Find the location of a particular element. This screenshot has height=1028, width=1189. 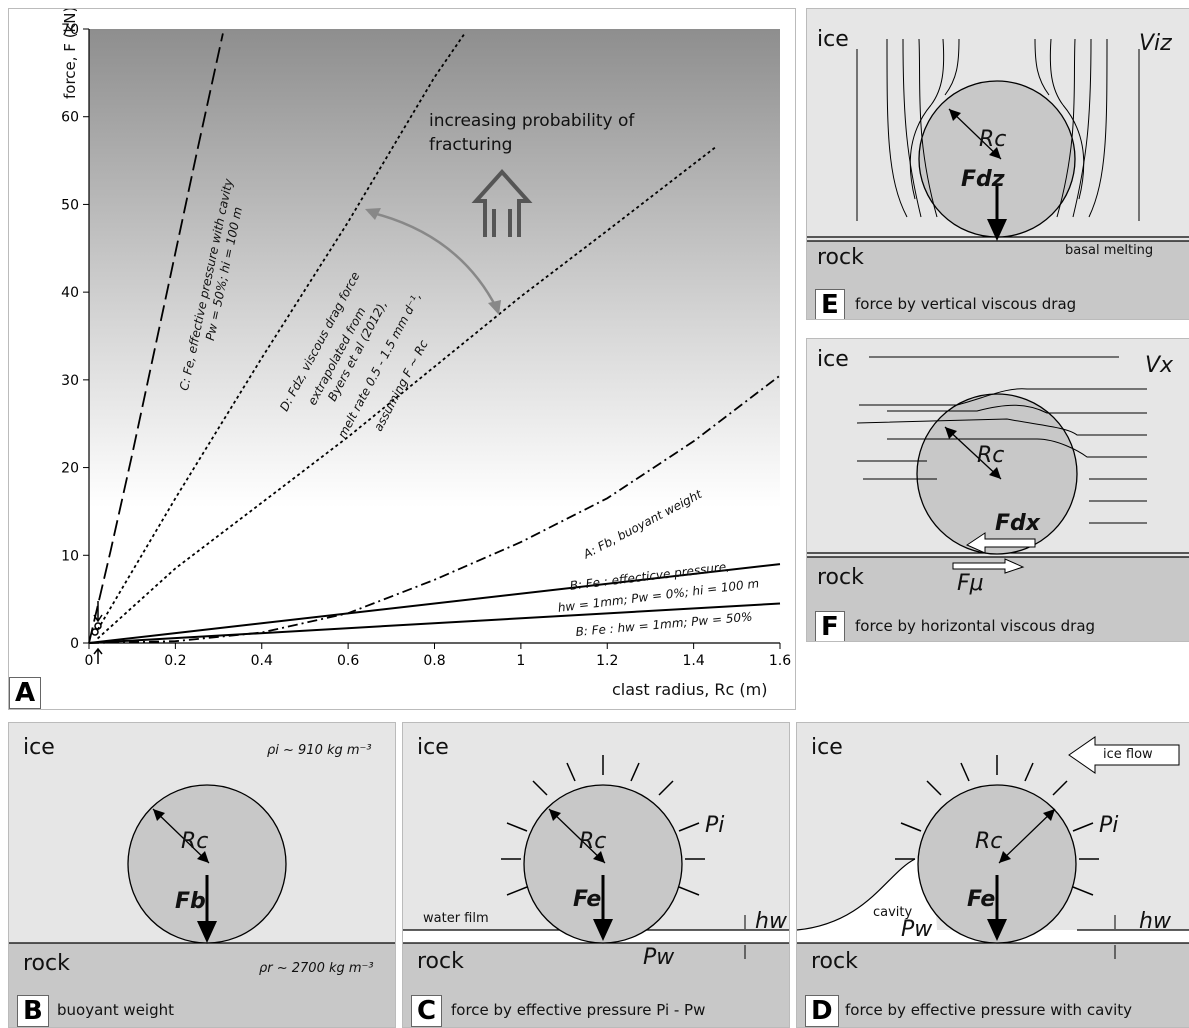

panel-e-diagram is located at coordinates (998, 178).